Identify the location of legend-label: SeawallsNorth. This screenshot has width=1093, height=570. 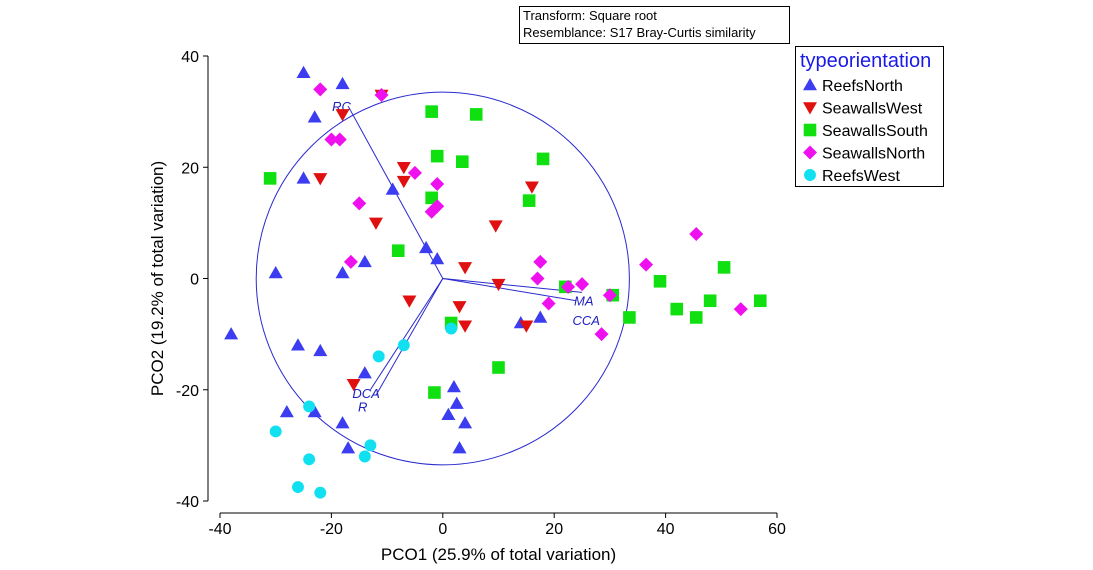
(873, 154).